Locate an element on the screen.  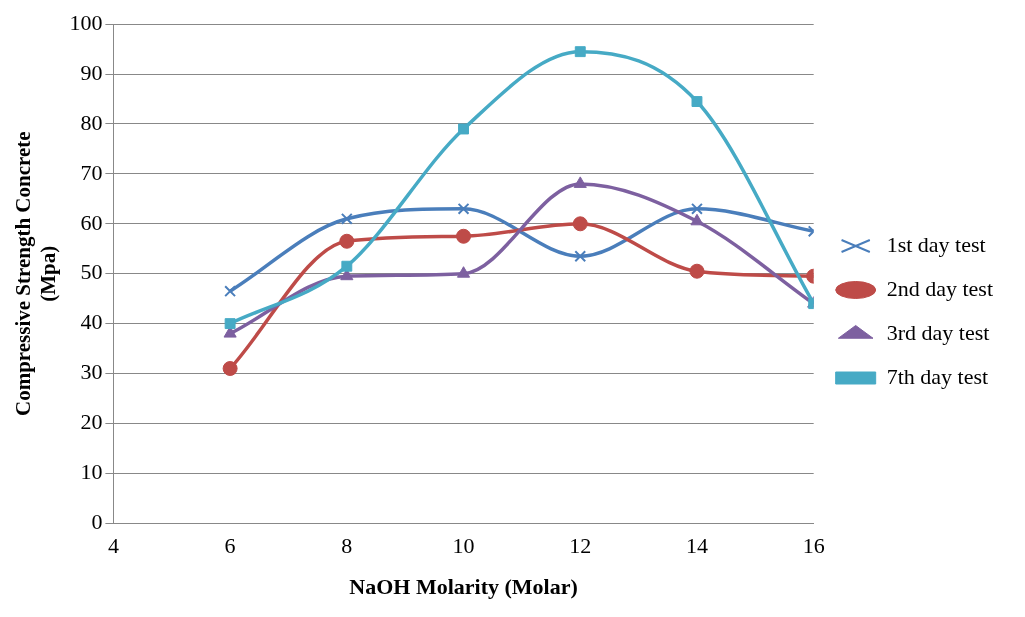
x-tick-label: 10 is located at coordinates (463, 546).